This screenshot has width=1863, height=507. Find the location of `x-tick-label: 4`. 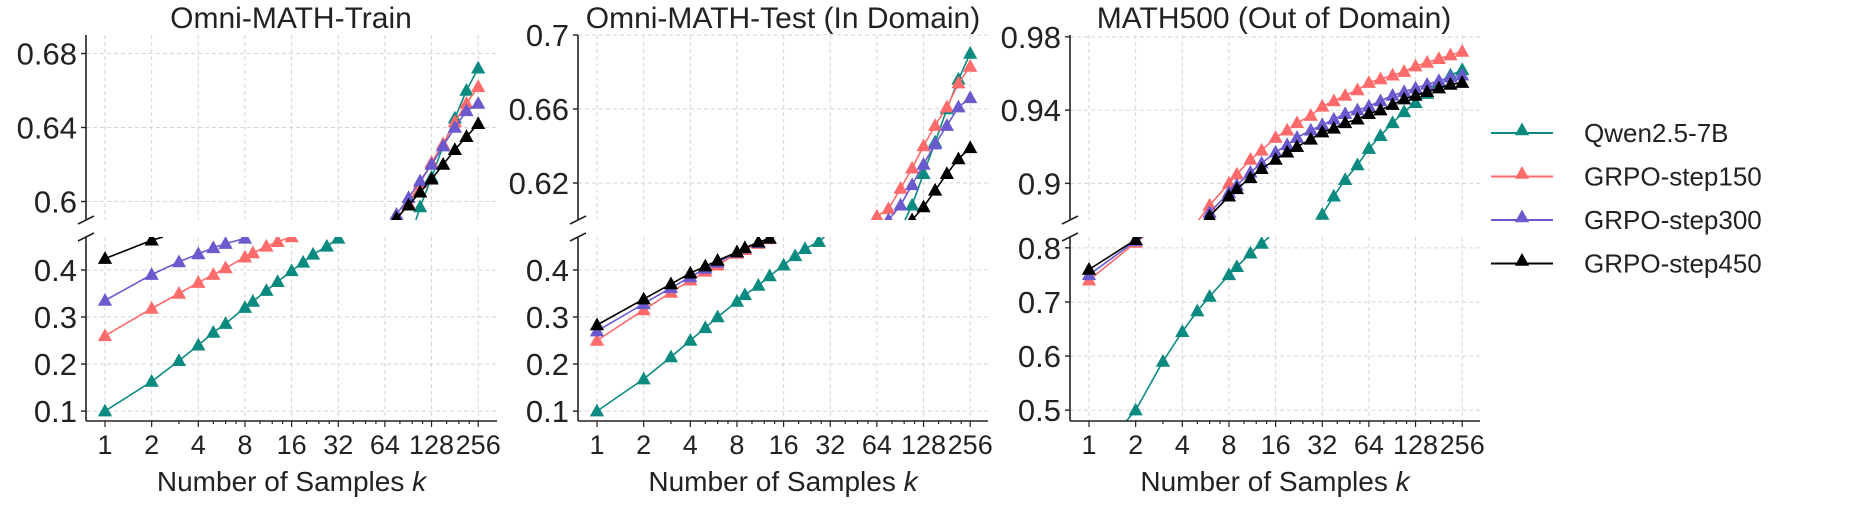

x-tick-label: 4 is located at coordinates (198, 445).